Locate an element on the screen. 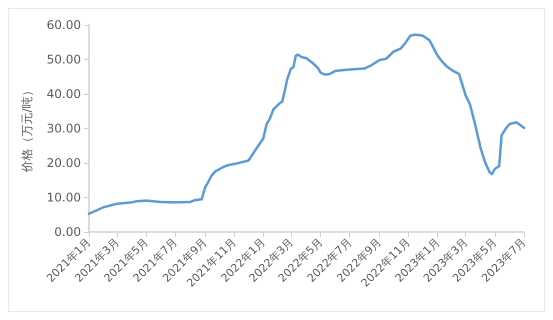 This screenshot has height=320, width=553. y-tick-label: 30.00 is located at coordinates (63, 129).